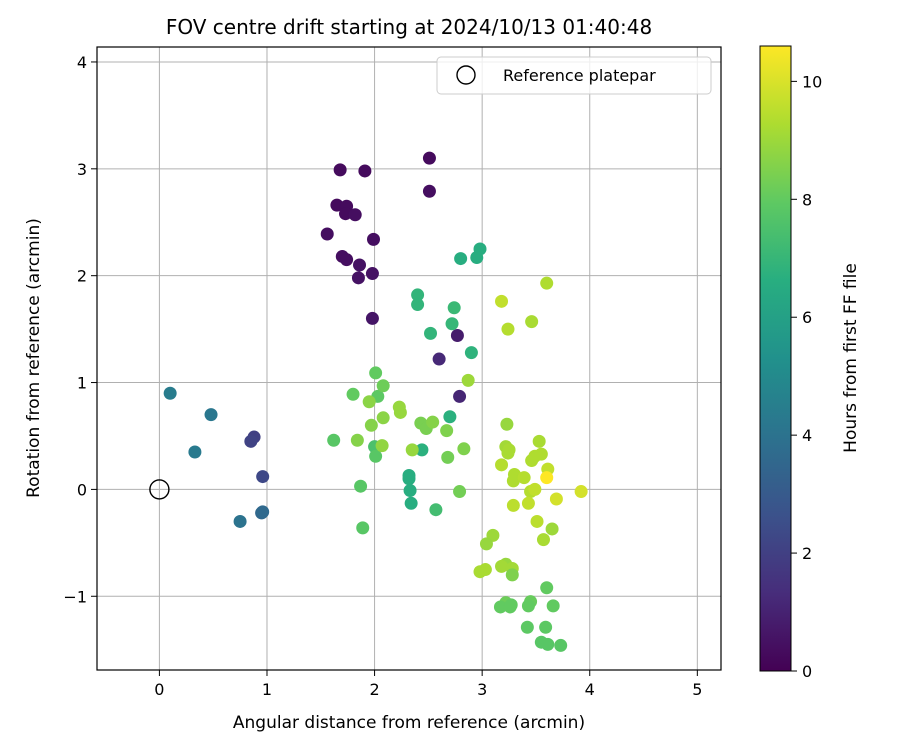 Image resolution: width=900 pixels, height=750 pixels. What do you see at coordinates (579, 75) in the screenshot?
I see `legend-entry-reference-platepar: Reference platepar` at bounding box center [579, 75].